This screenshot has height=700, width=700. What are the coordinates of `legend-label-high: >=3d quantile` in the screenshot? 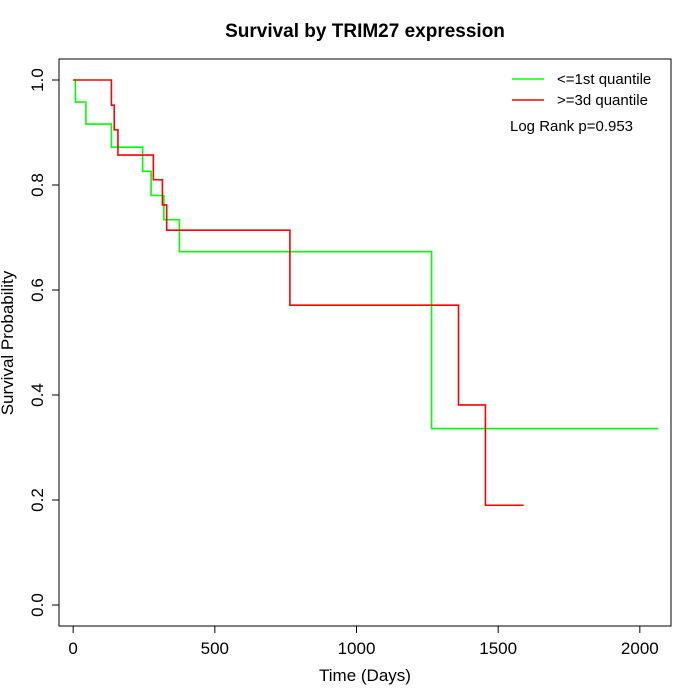 It's located at (602, 100).